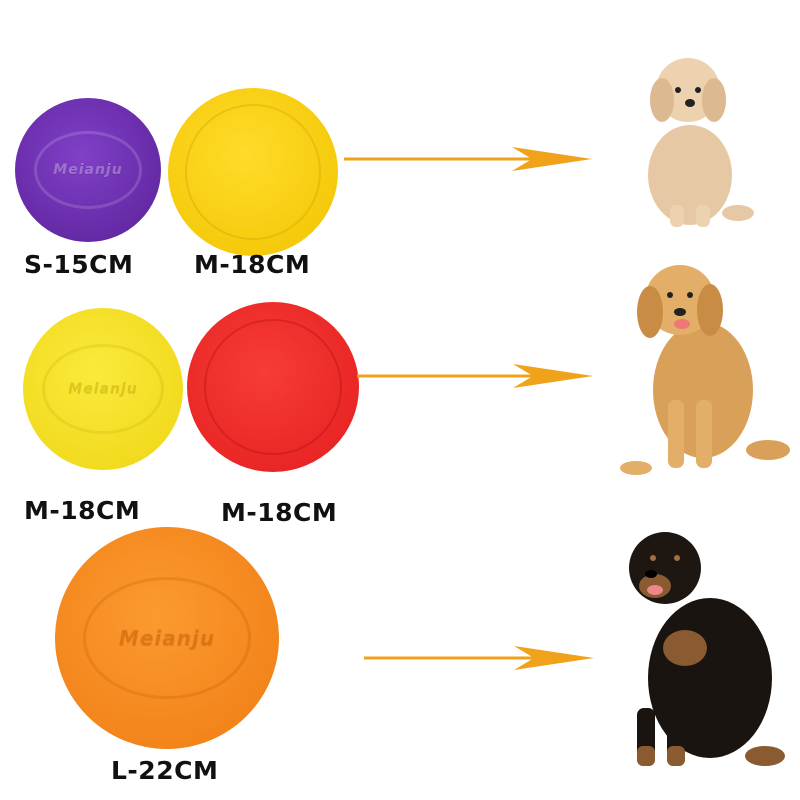 Image resolution: width=800 pixels, height=800 pixels. I want to click on yellow-frisbee-medium, so click(253, 172).